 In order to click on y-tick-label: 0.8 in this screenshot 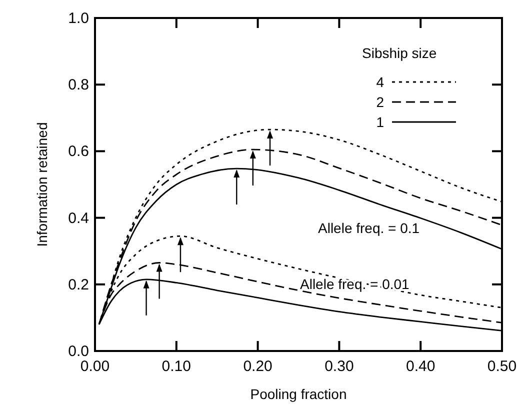, I will do `click(78, 85)`.